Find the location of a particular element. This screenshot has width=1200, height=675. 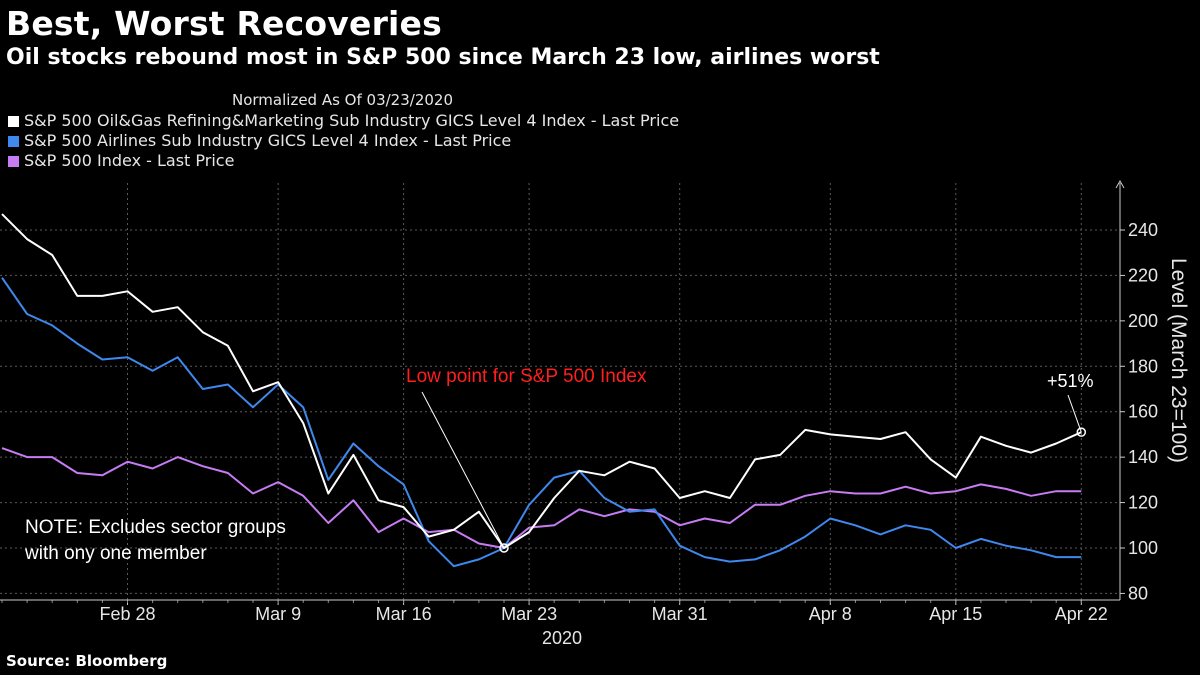

y-tick-label: 180 is located at coordinates (1143, 366).